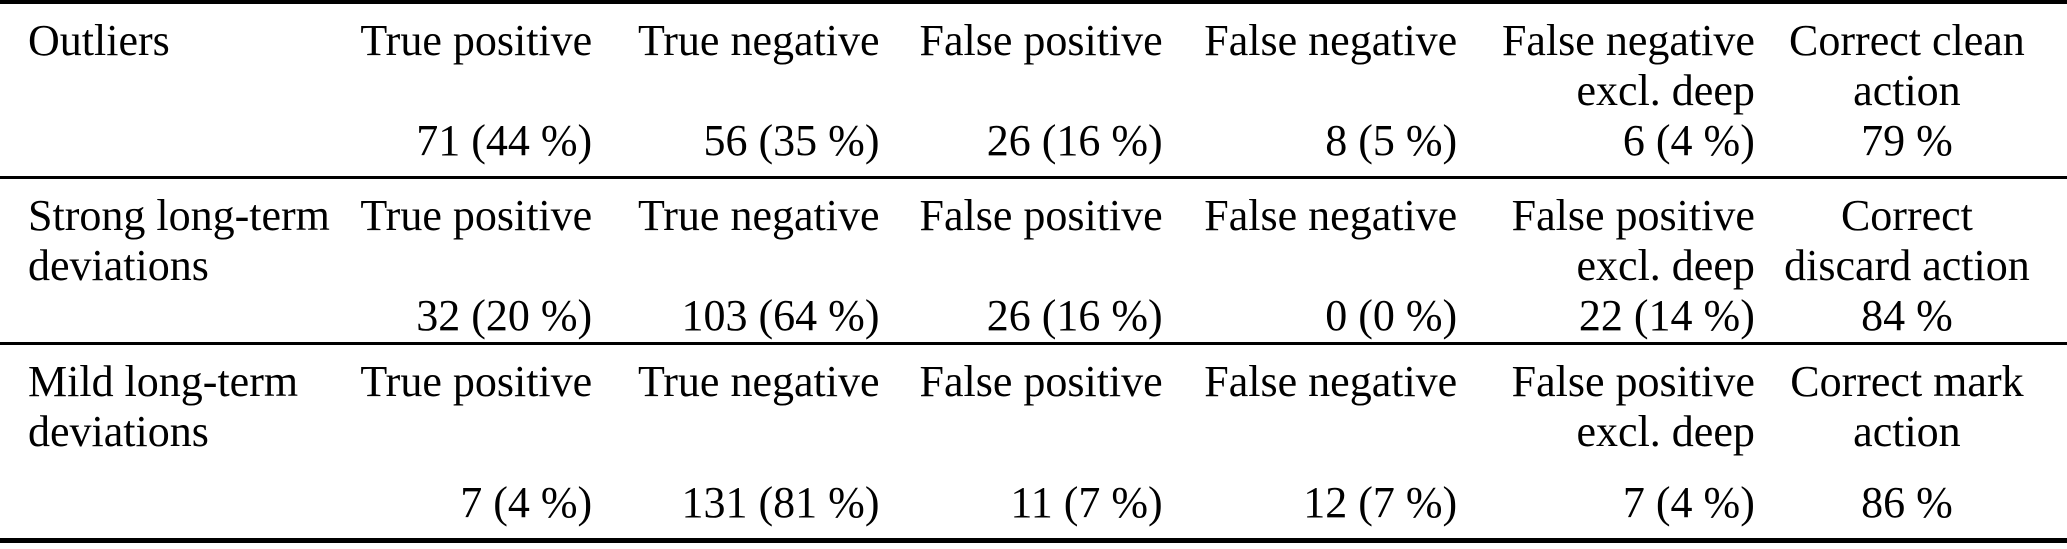 This screenshot has height=549, width=2067. I want to click on col-header-line: Correct clean, so click(1907, 40).